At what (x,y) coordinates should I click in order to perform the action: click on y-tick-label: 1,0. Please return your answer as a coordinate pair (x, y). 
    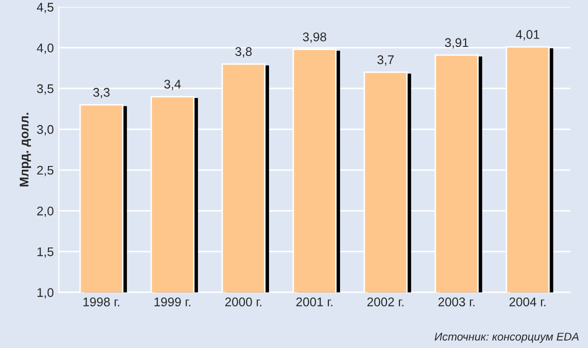
    Looking at the image, I should click on (46, 293).